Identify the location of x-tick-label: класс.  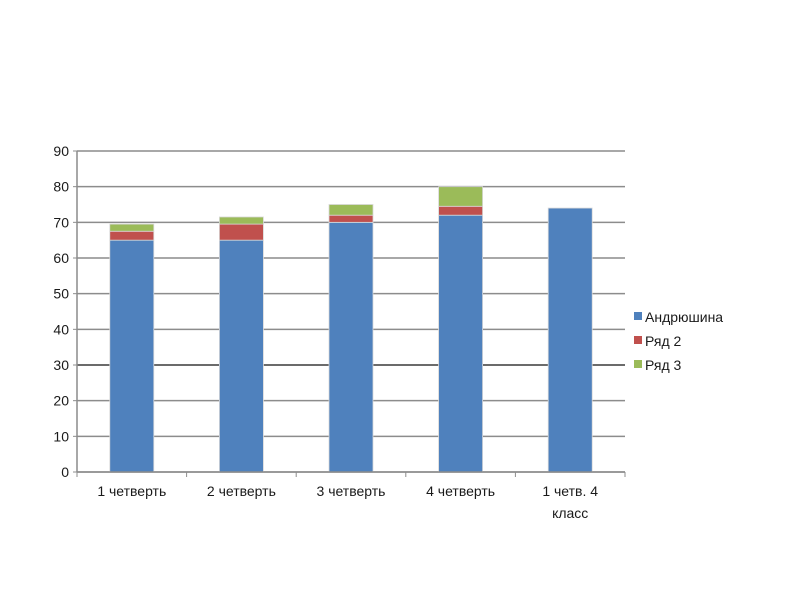
(570, 513).